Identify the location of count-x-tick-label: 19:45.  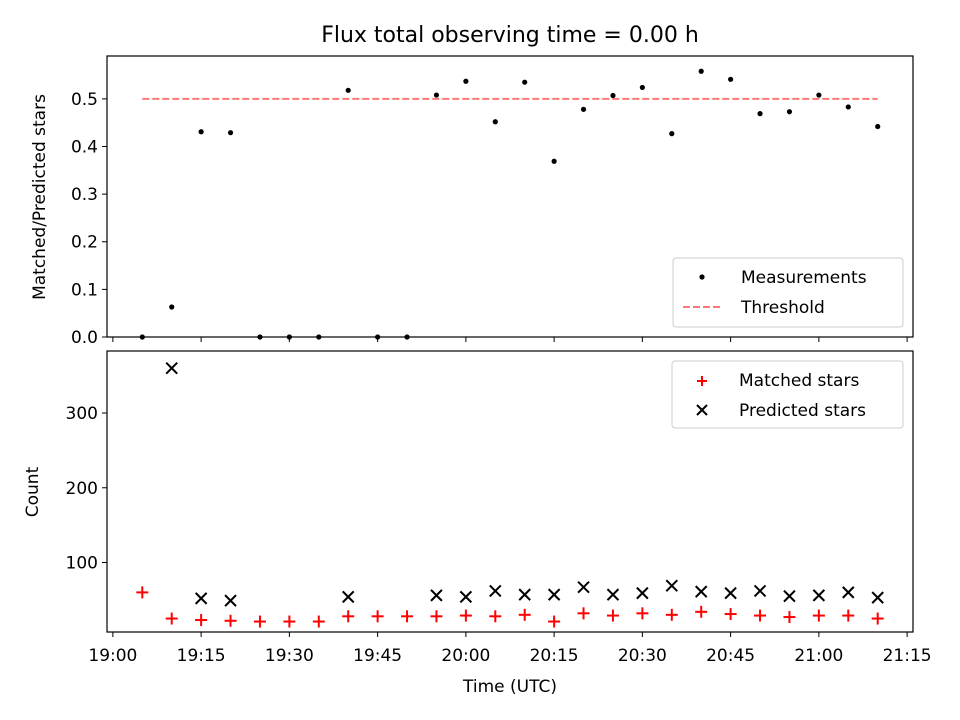
(377, 656).